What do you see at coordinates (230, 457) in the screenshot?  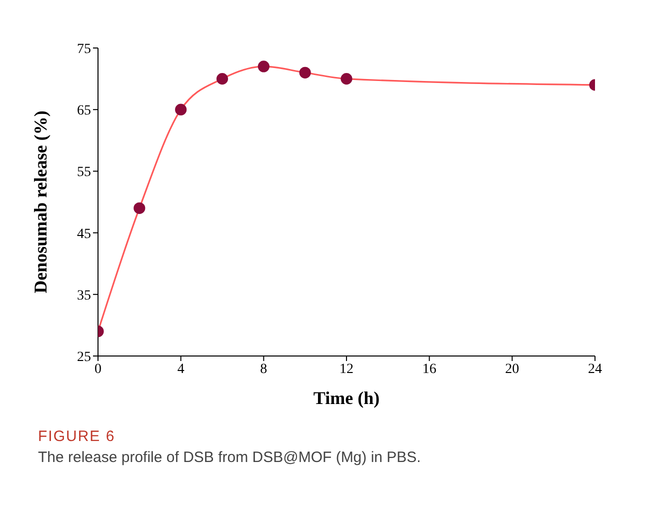 I see `text: The release profile of DSB from DSB@MOF (Mg) in PBS.` at bounding box center [230, 457].